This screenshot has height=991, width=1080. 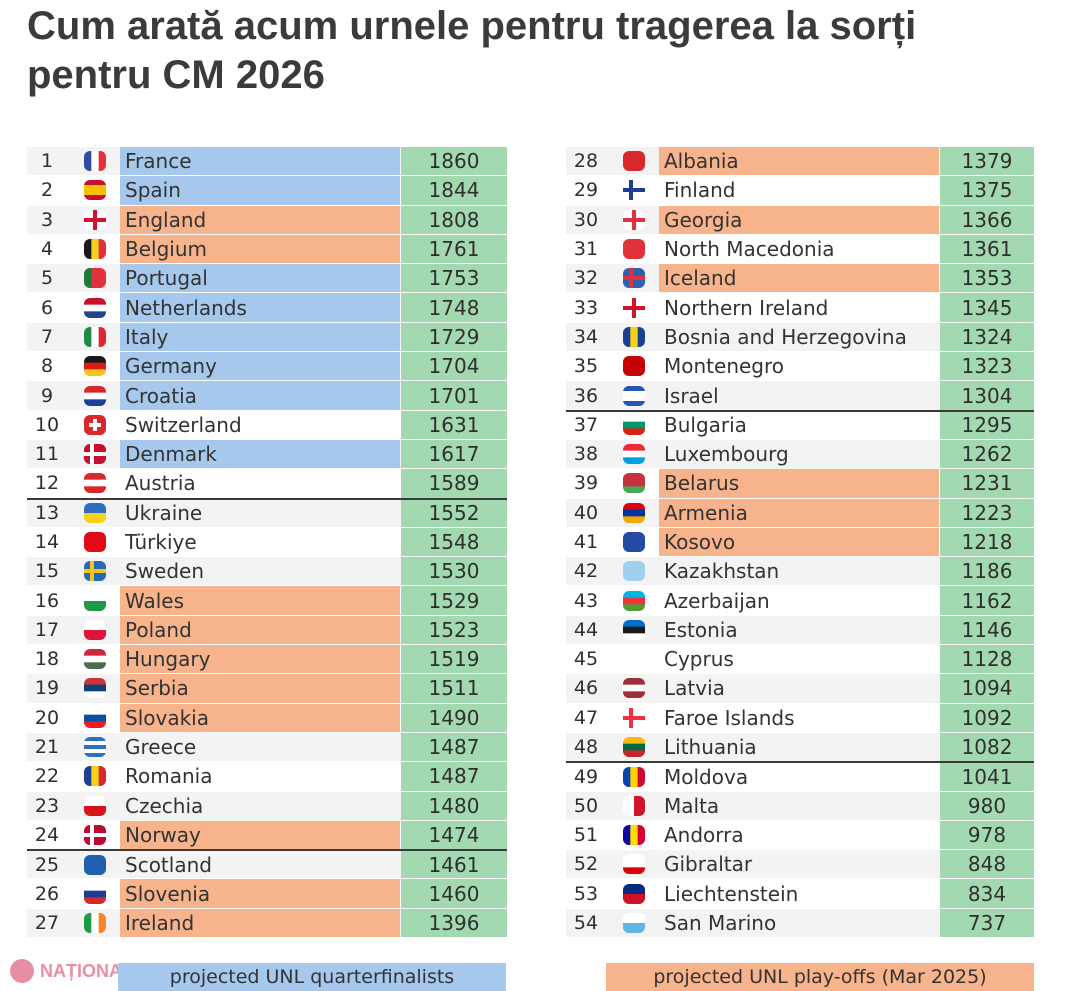 I want to click on rank: 43, so click(x=586, y=600).